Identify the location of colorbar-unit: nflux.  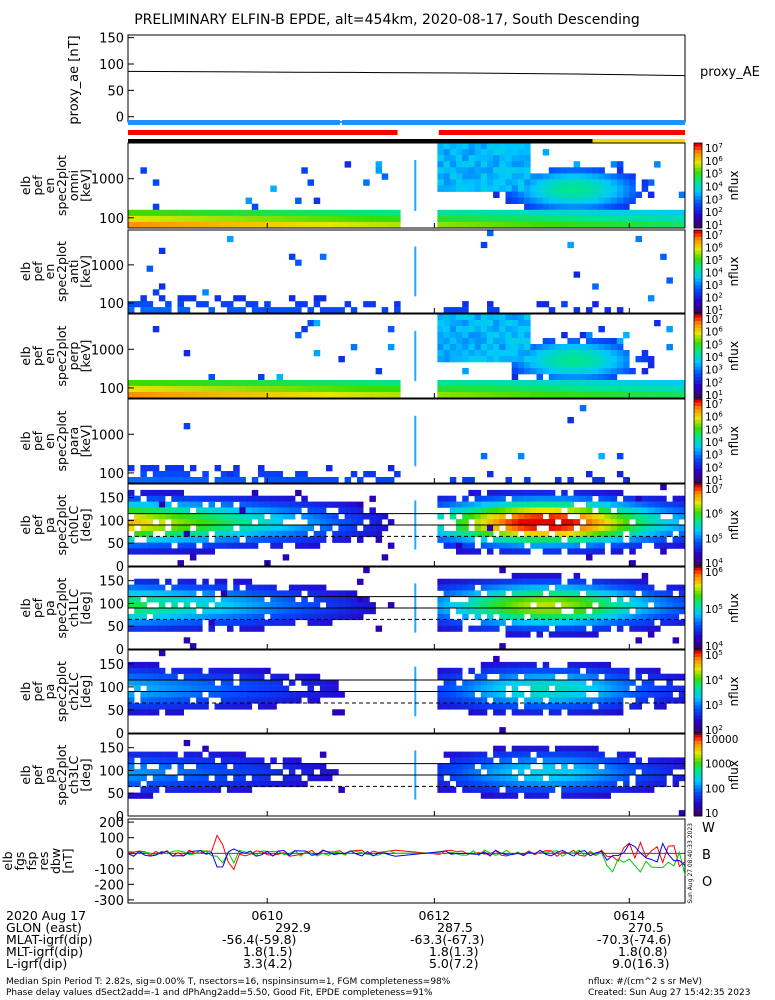
(734, 692).